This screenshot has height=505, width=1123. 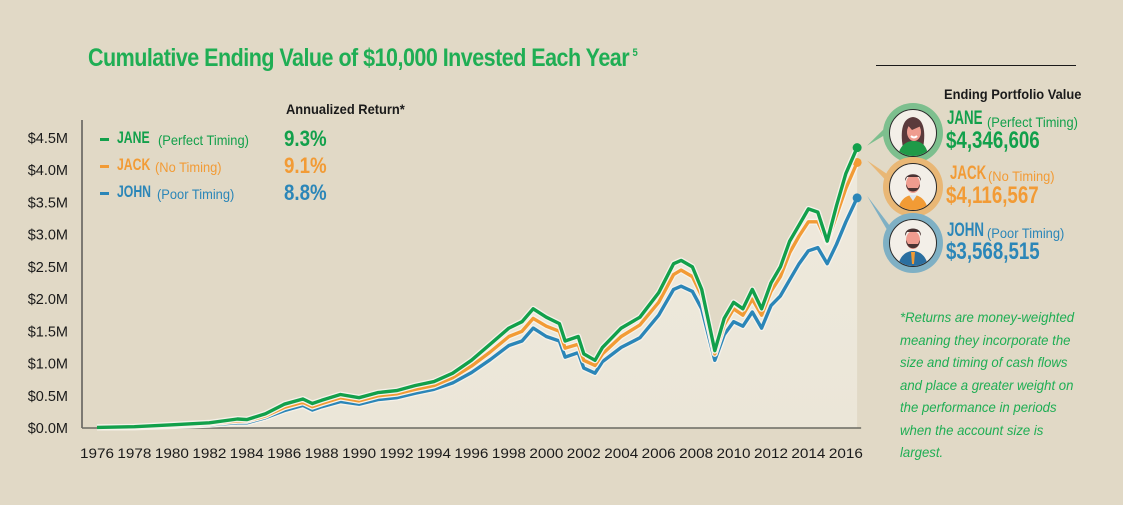 I want to click on x-tick-label: 1982, so click(x=209, y=453).